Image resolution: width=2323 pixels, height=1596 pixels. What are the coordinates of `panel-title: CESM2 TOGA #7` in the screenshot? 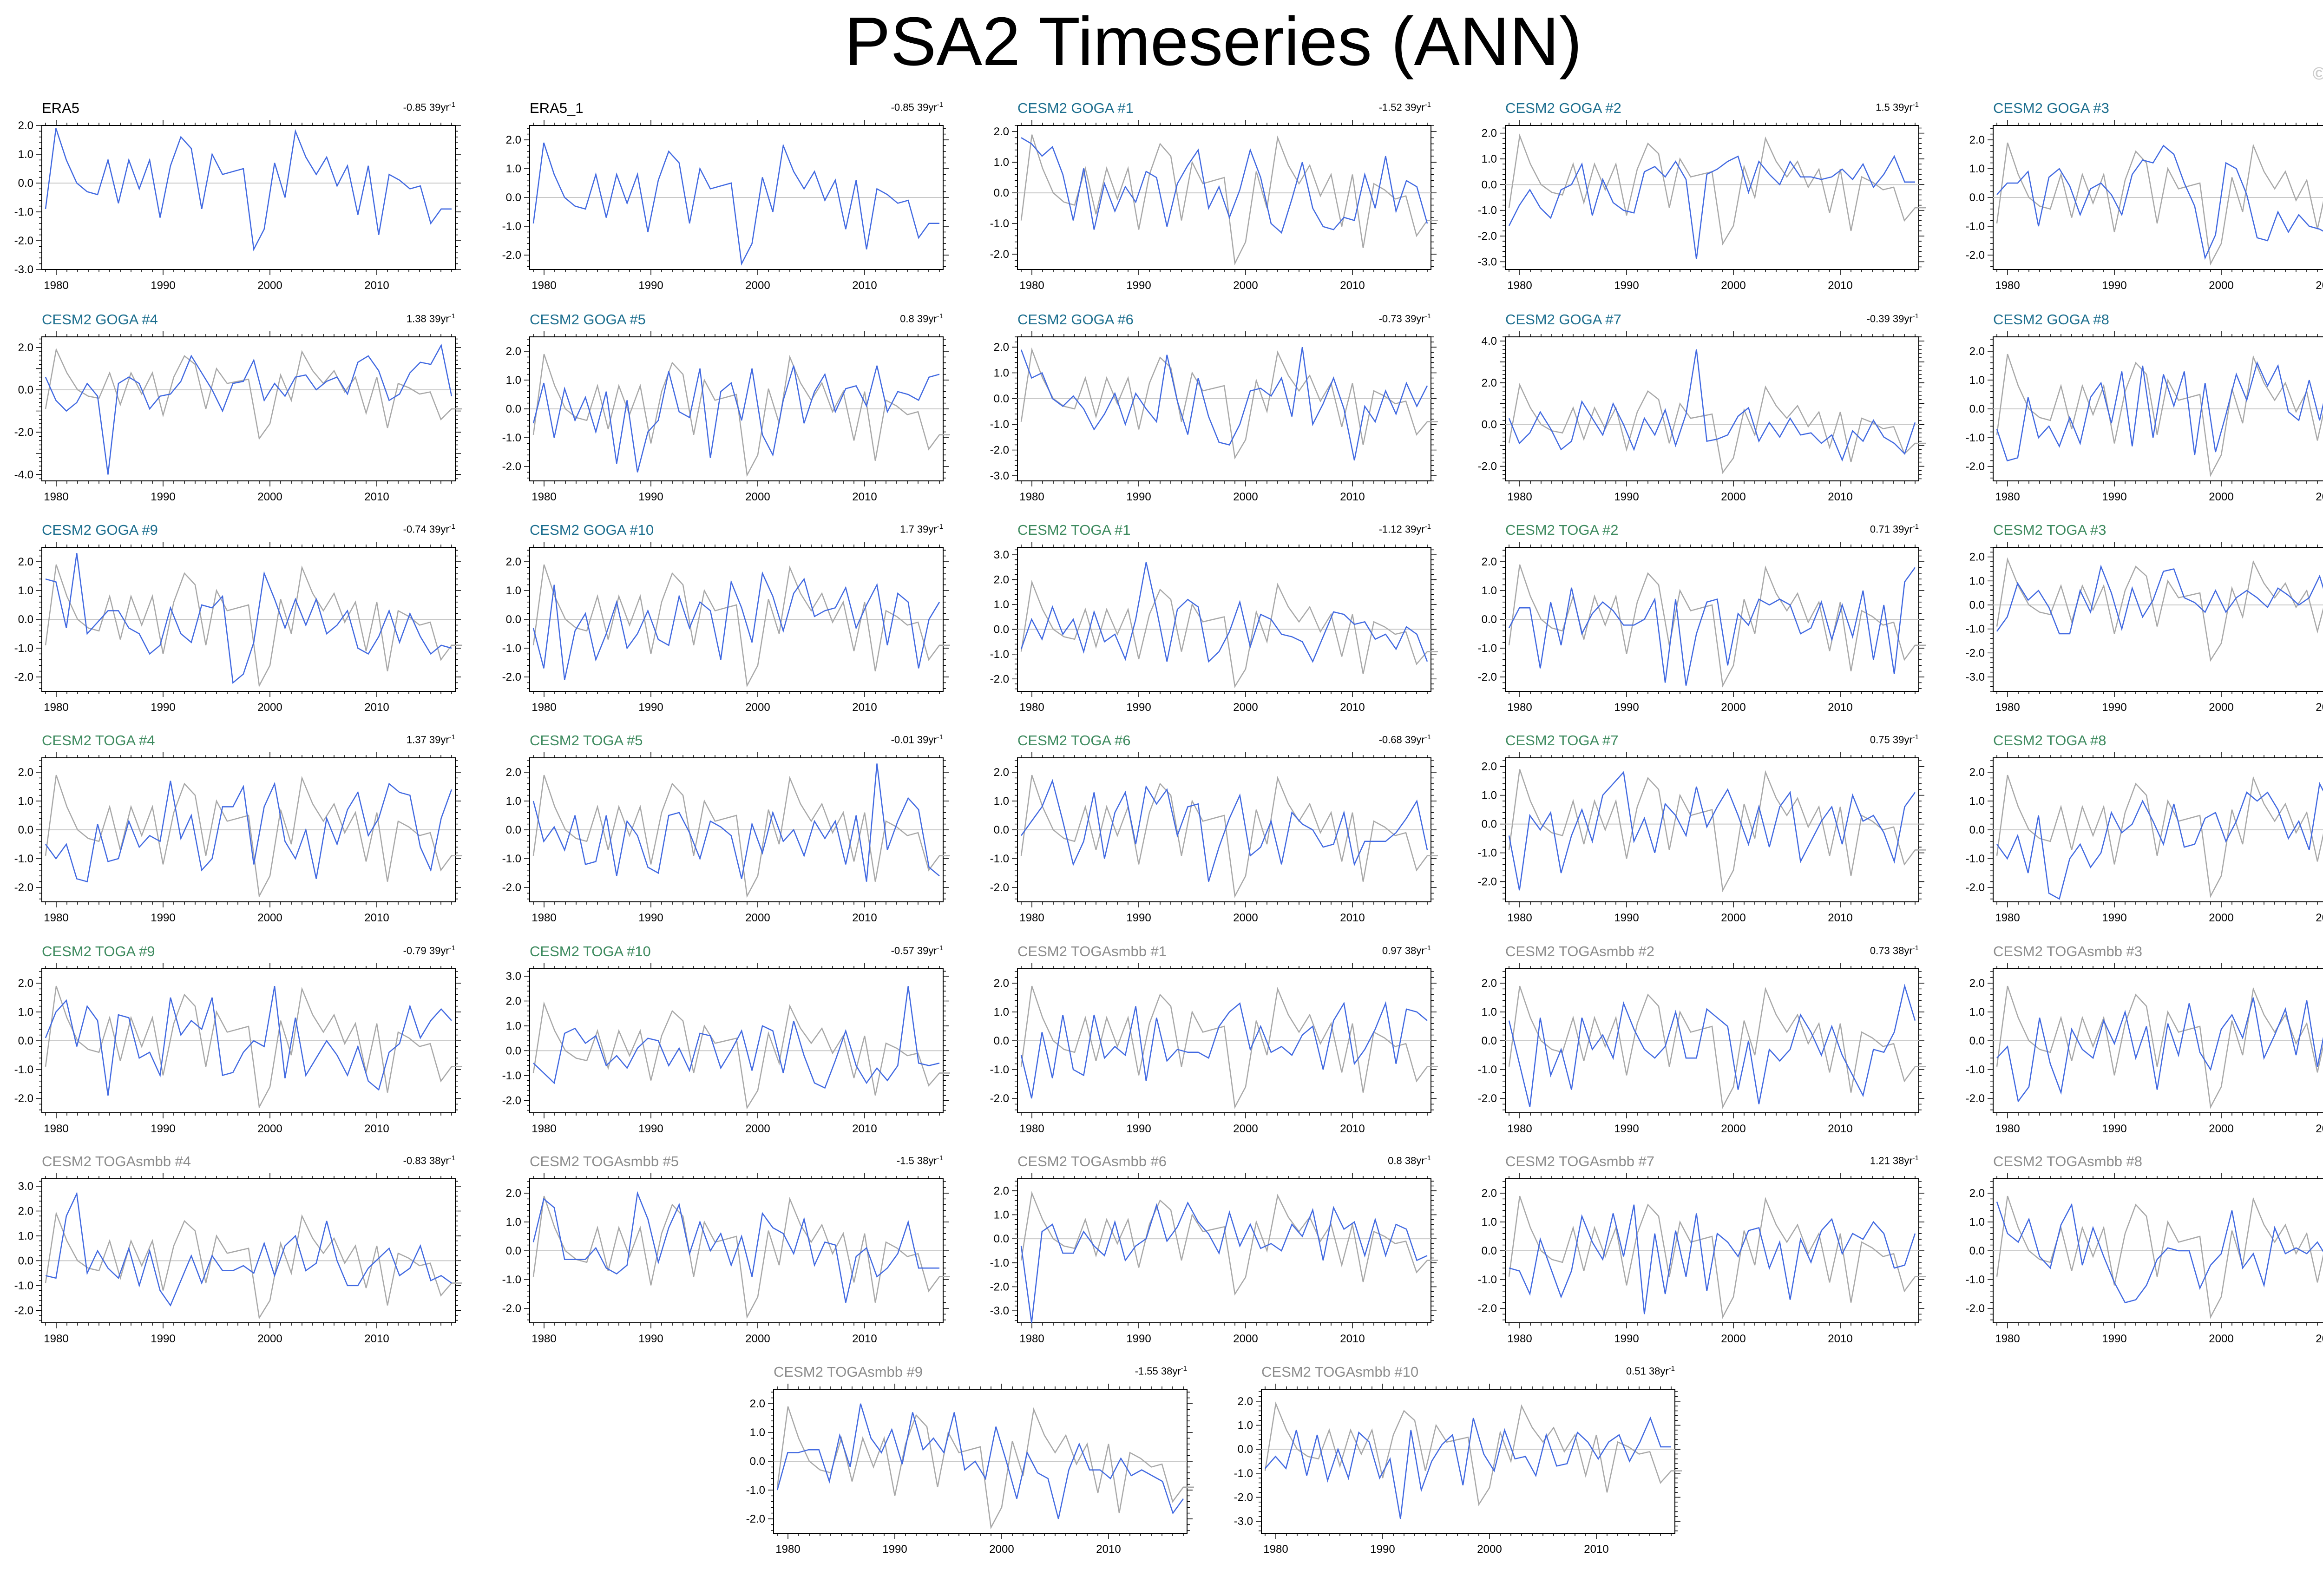 It's located at (1562, 740).